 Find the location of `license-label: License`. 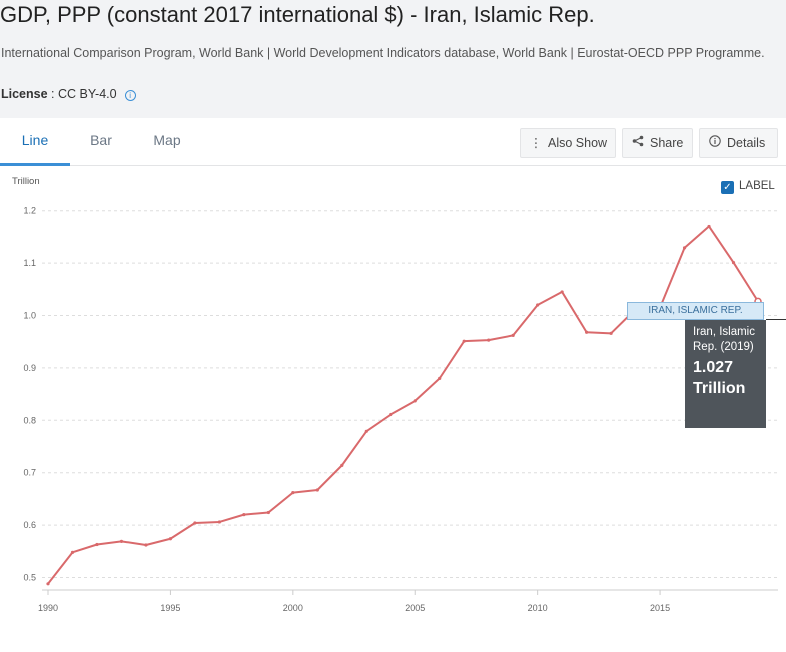

license-label: License is located at coordinates (24, 94).